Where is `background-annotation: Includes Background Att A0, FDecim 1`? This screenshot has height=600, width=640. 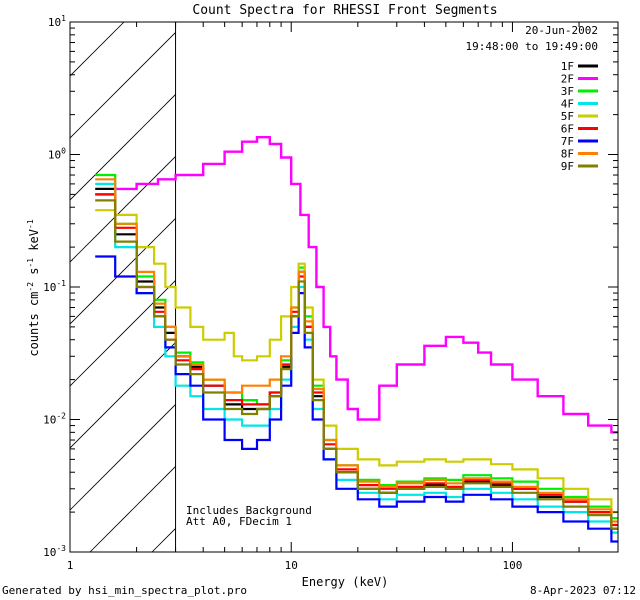
background-annotation: Includes Background Att A0, FDecim 1 is located at coordinates (249, 516).